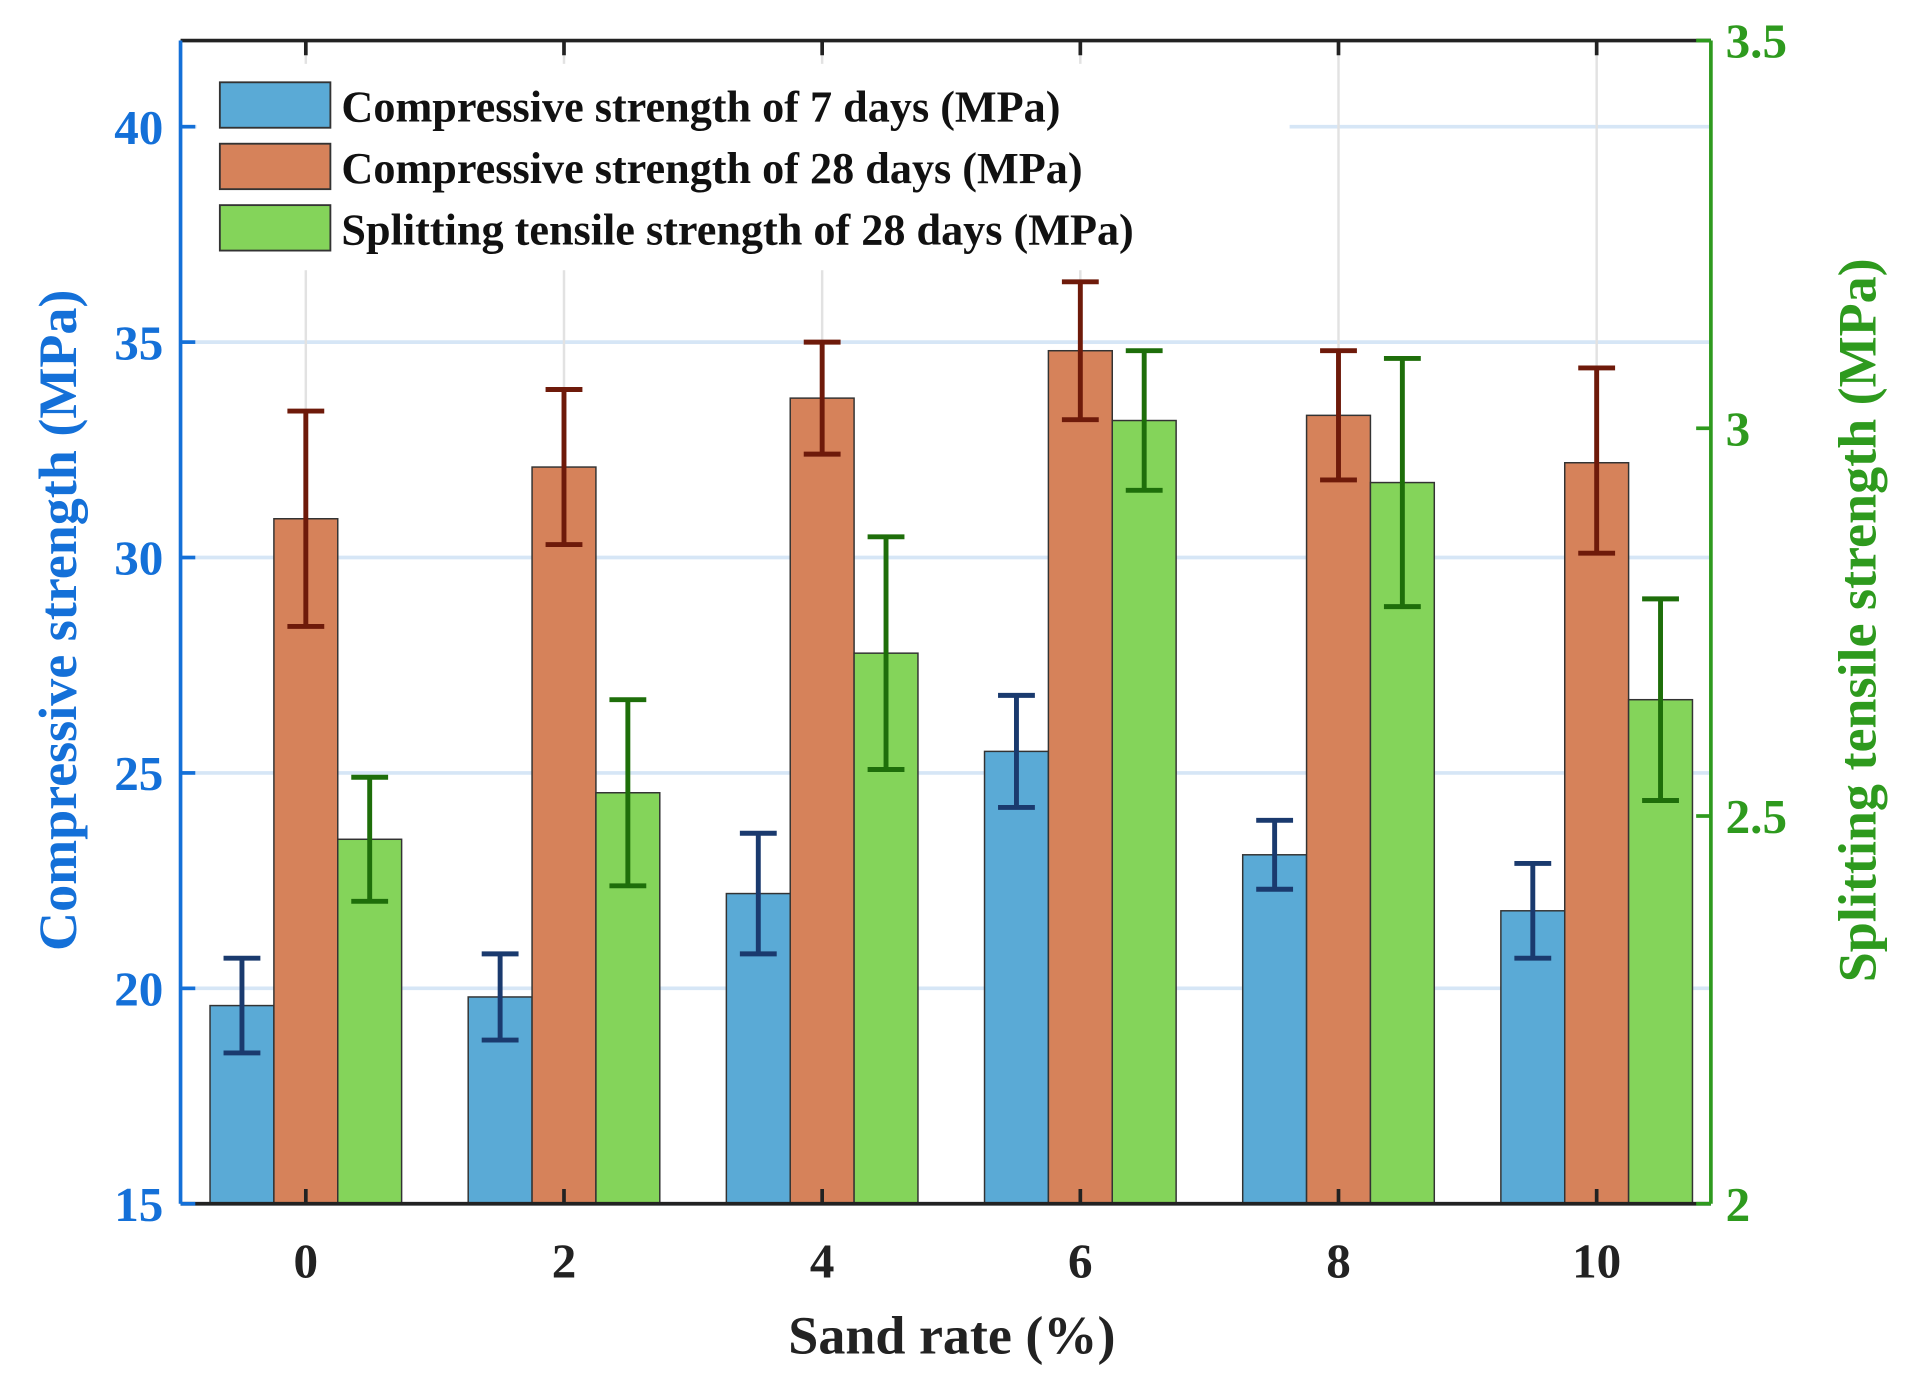 The height and width of the screenshot is (1388, 1916). Describe the element at coordinates (1738, 1204) in the screenshot. I see `y2-tick-label: 2` at that location.